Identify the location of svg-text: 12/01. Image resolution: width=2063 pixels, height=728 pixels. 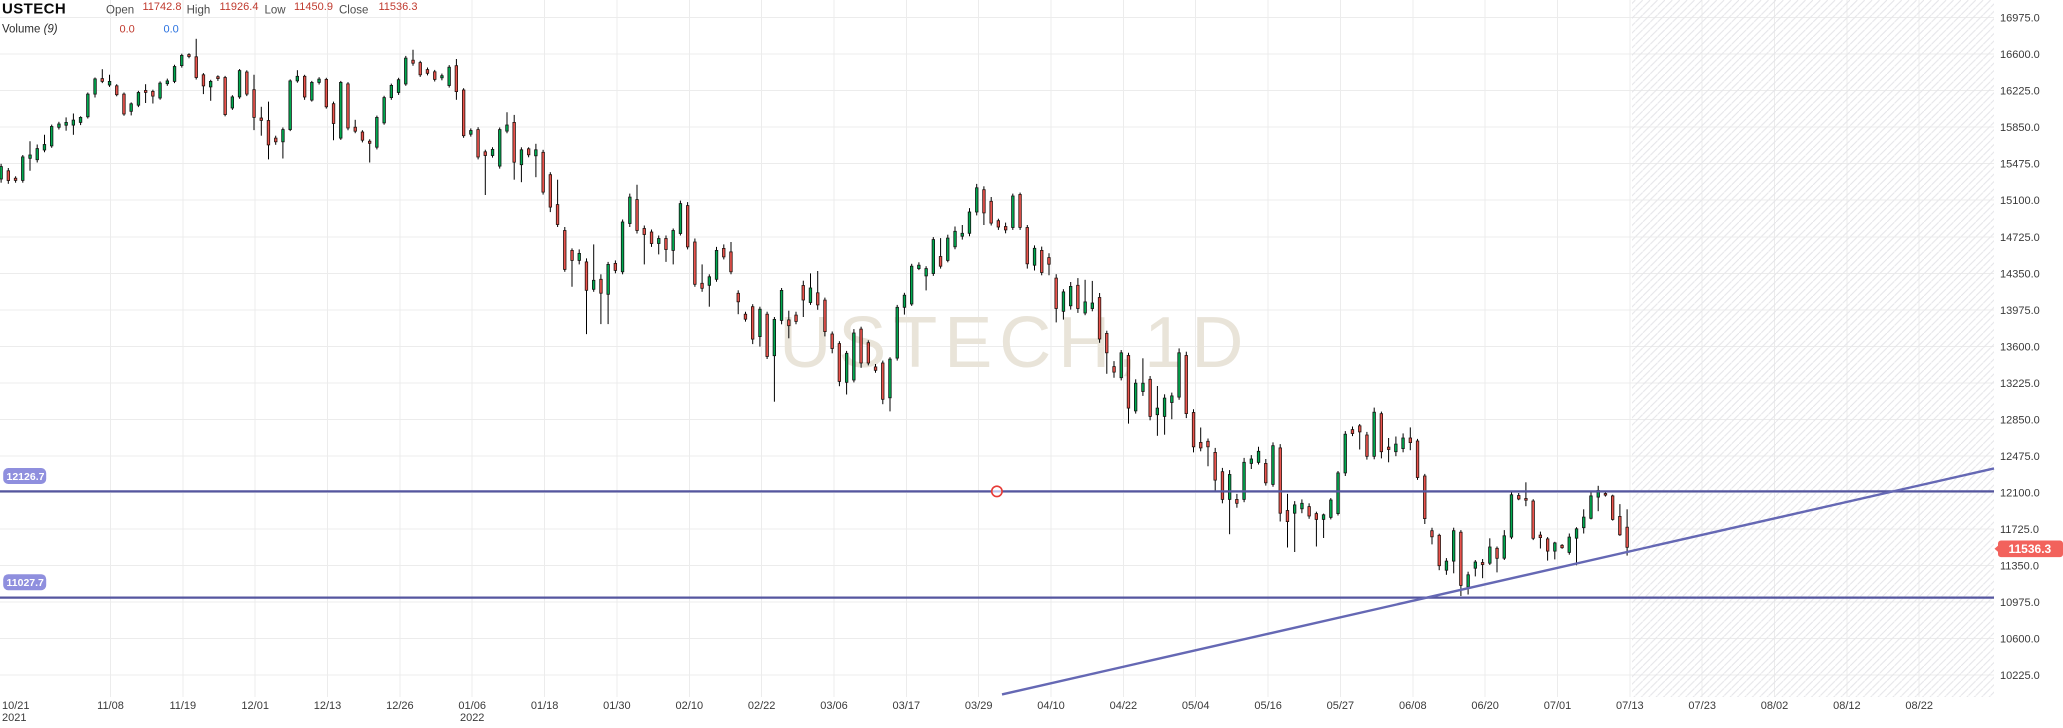
(255, 706).